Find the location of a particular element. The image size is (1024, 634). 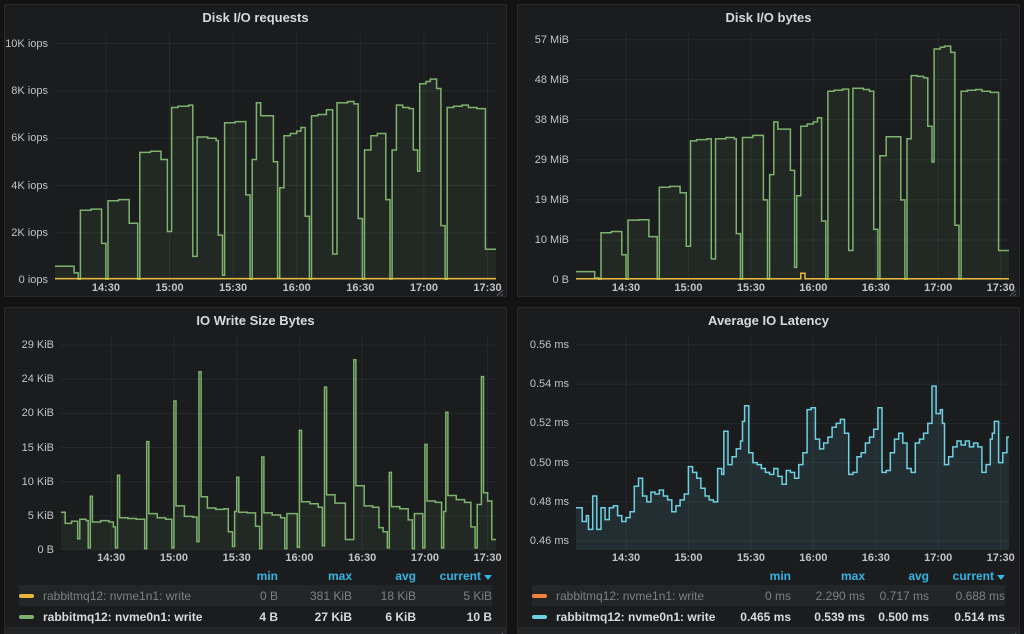

panel-title: Average IO Latency is located at coordinates (768, 320).